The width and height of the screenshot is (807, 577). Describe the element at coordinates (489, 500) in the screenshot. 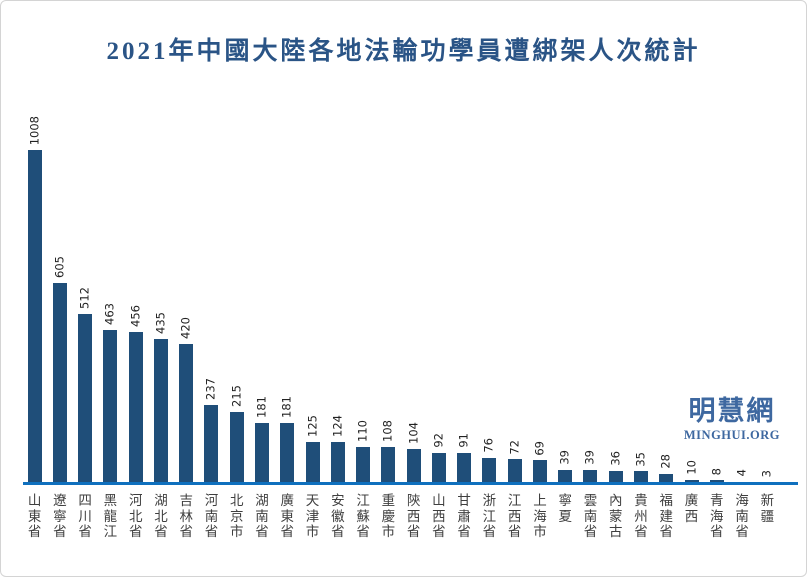

I see `category-label-char: 浙` at that location.